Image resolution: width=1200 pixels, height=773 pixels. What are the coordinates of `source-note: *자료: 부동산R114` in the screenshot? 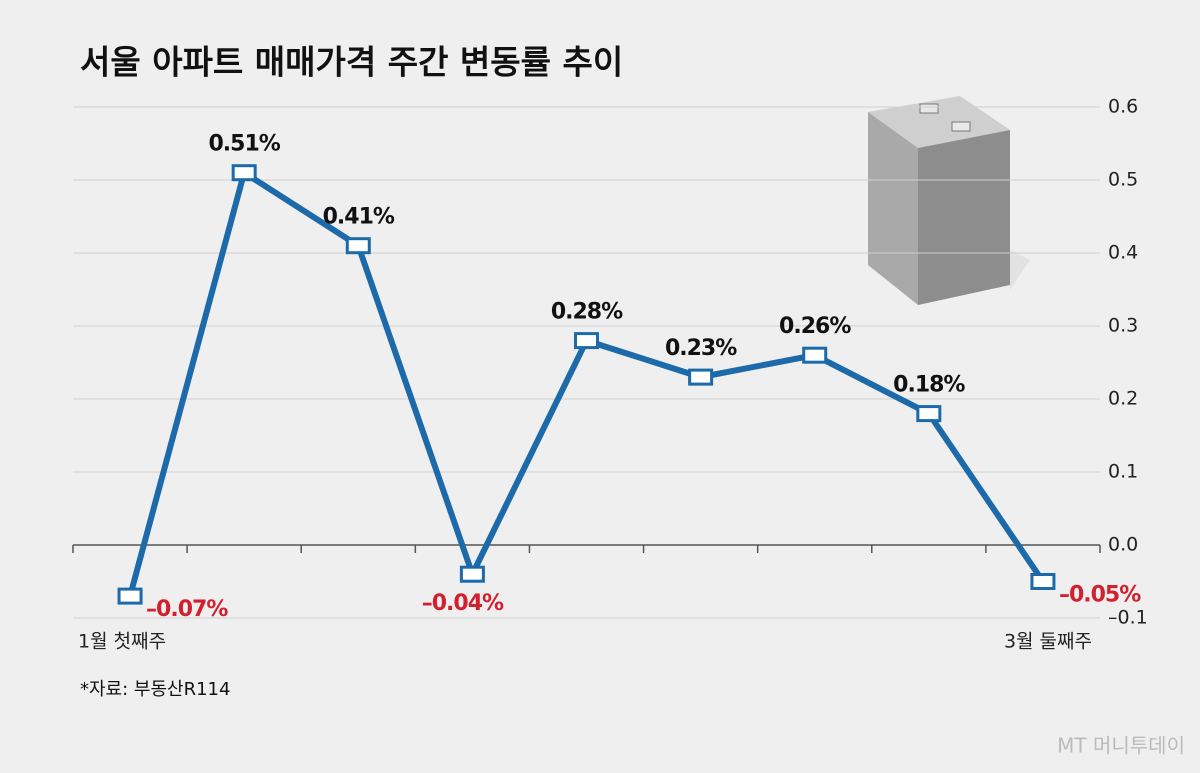 It's located at (155, 689).